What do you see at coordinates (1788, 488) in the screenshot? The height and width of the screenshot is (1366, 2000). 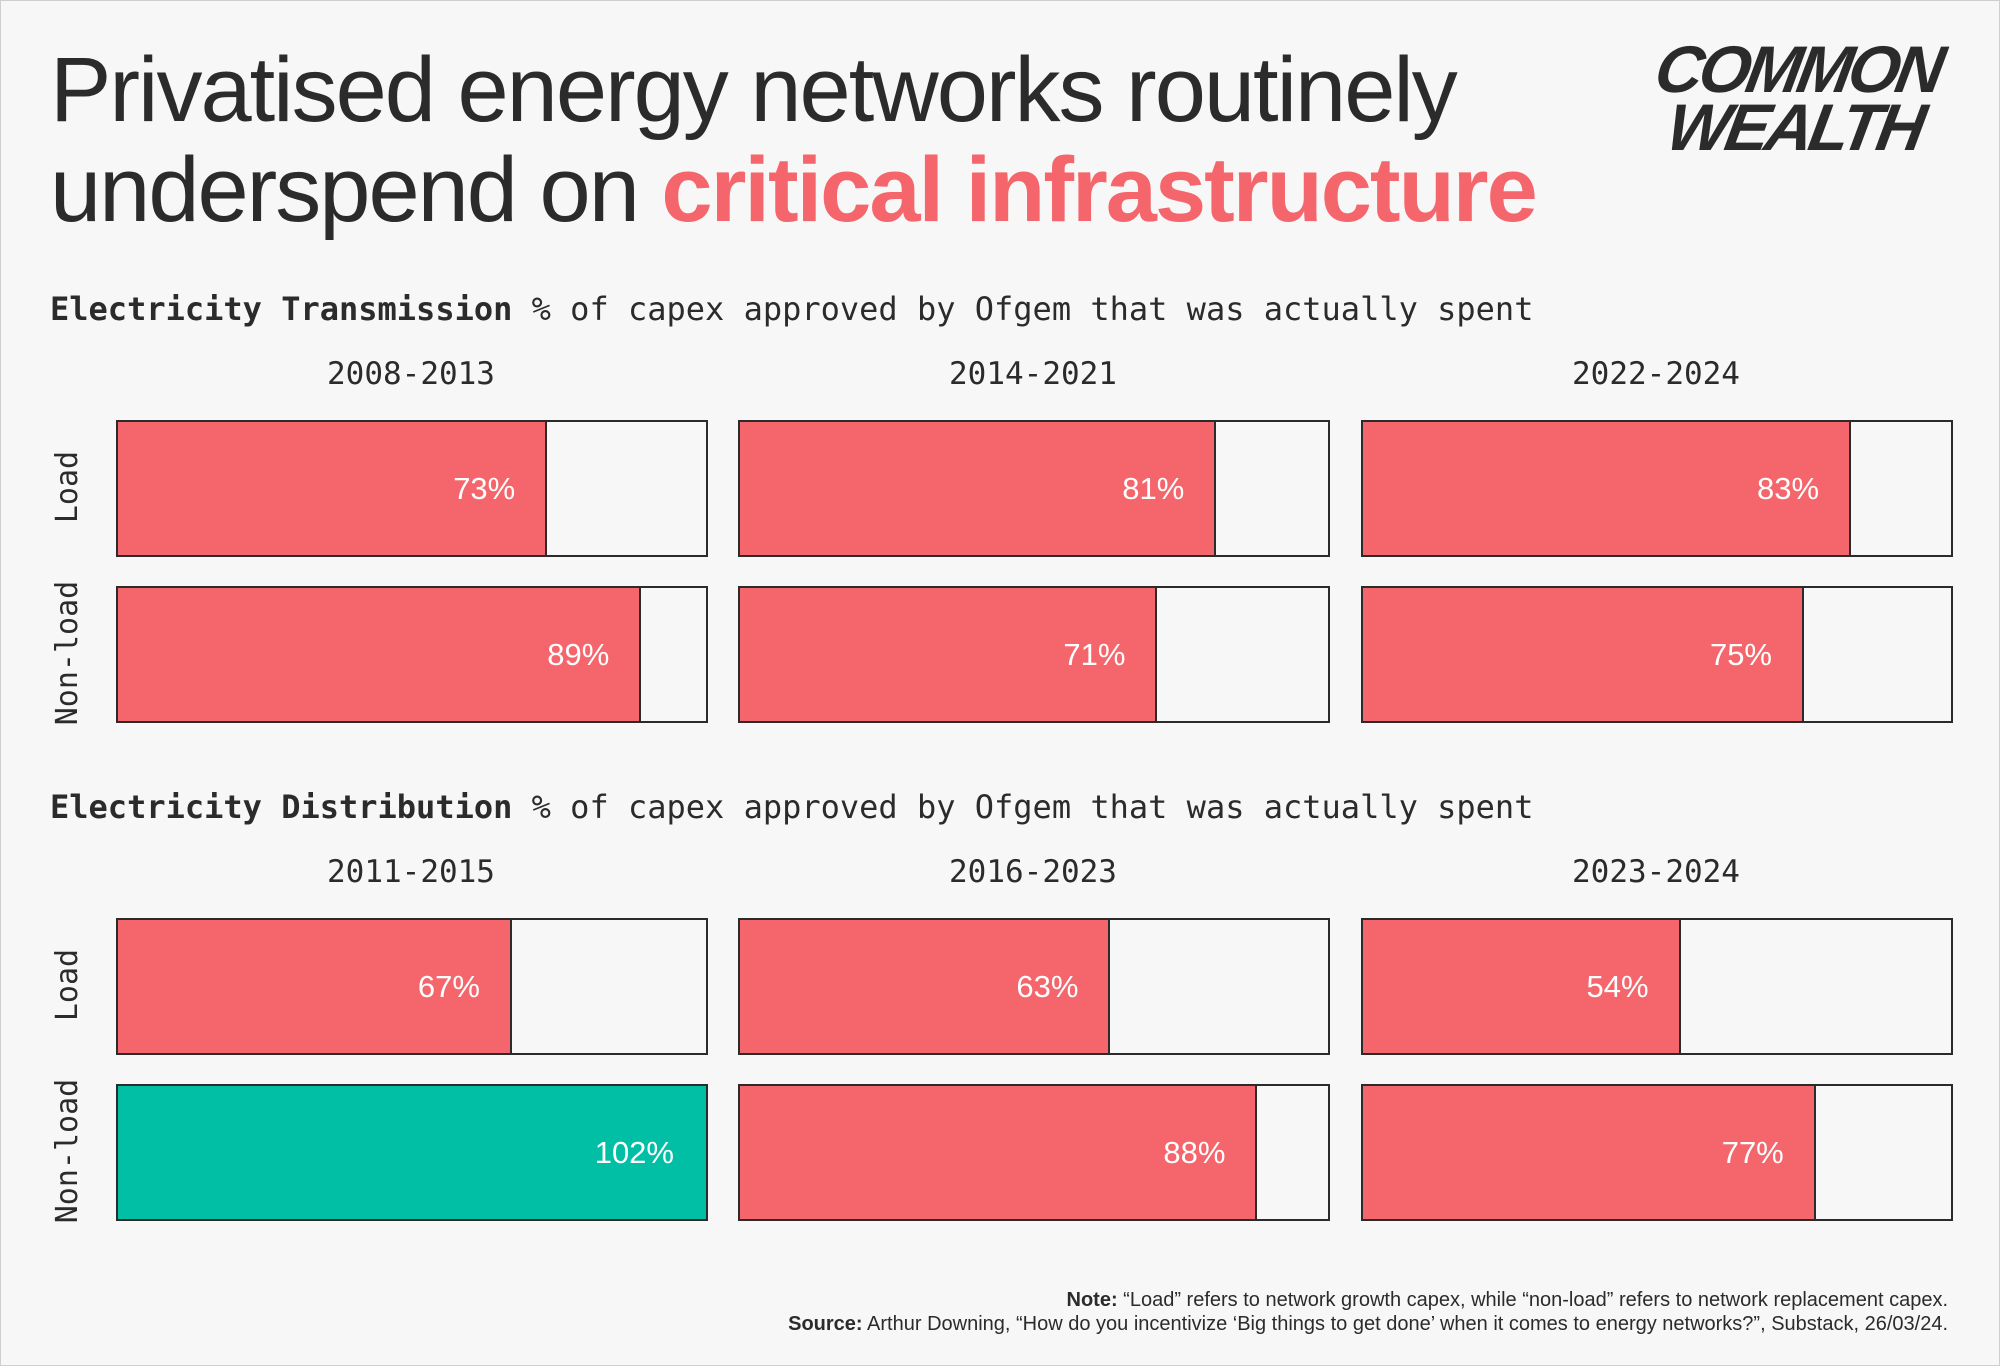 I see `data-label: 83%` at bounding box center [1788, 488].